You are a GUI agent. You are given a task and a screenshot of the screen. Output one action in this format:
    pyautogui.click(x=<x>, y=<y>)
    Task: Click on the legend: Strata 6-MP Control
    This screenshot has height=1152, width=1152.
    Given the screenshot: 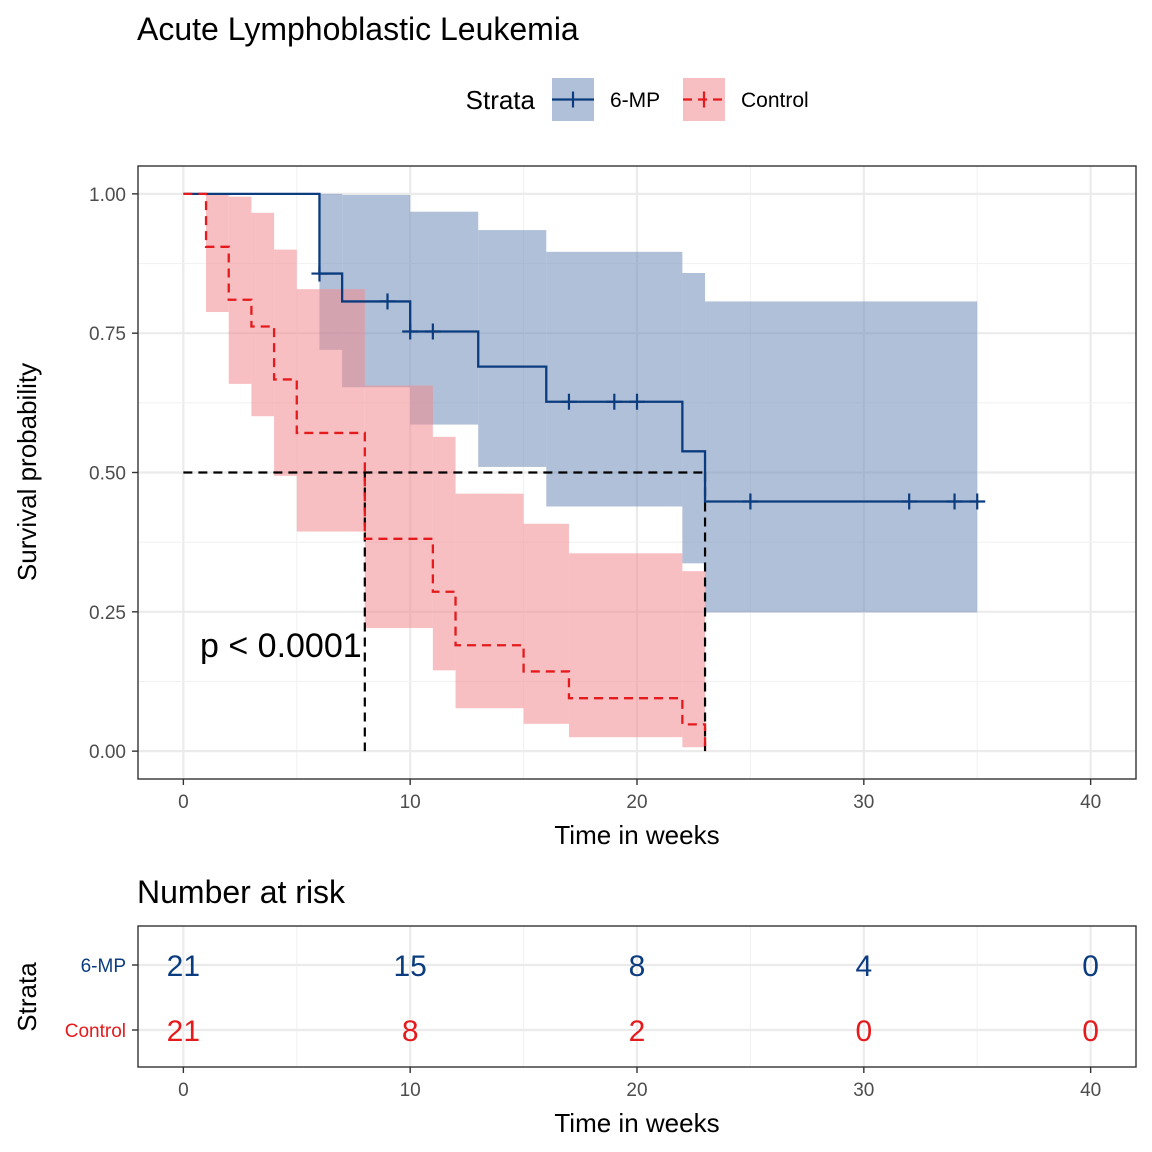 What is the action you would take?
    pyautogui.click(x=637, y=99)
    